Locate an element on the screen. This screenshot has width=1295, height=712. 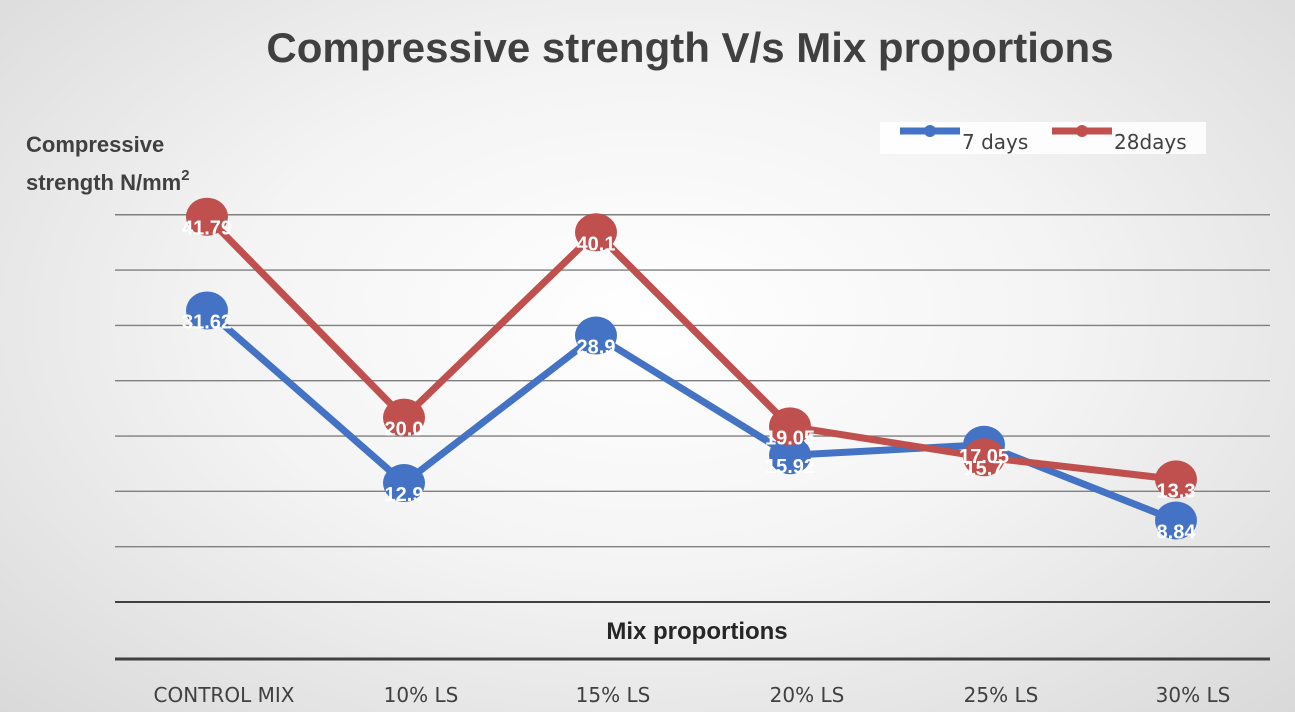
data-label-7days: 8.84 is located at coordinates (1177, 532).